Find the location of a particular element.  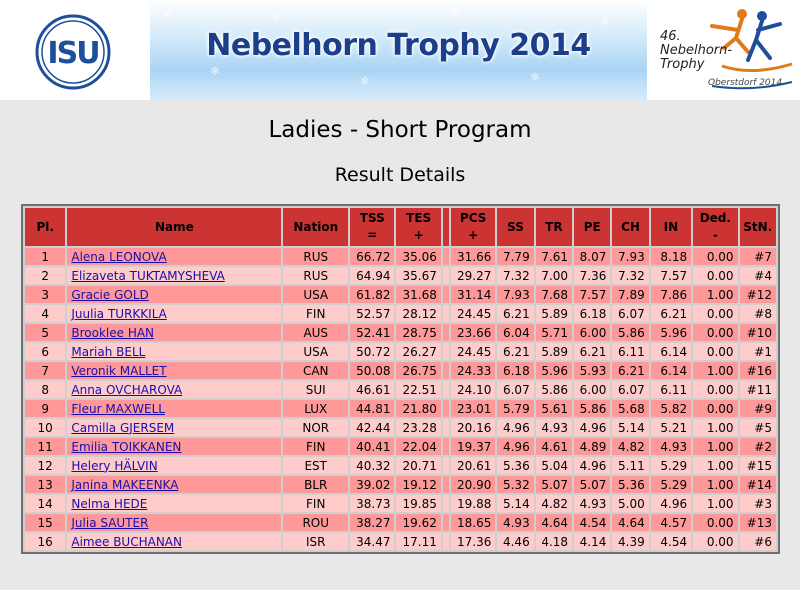

pcs-sign: + is located at coordinates (473, 235).